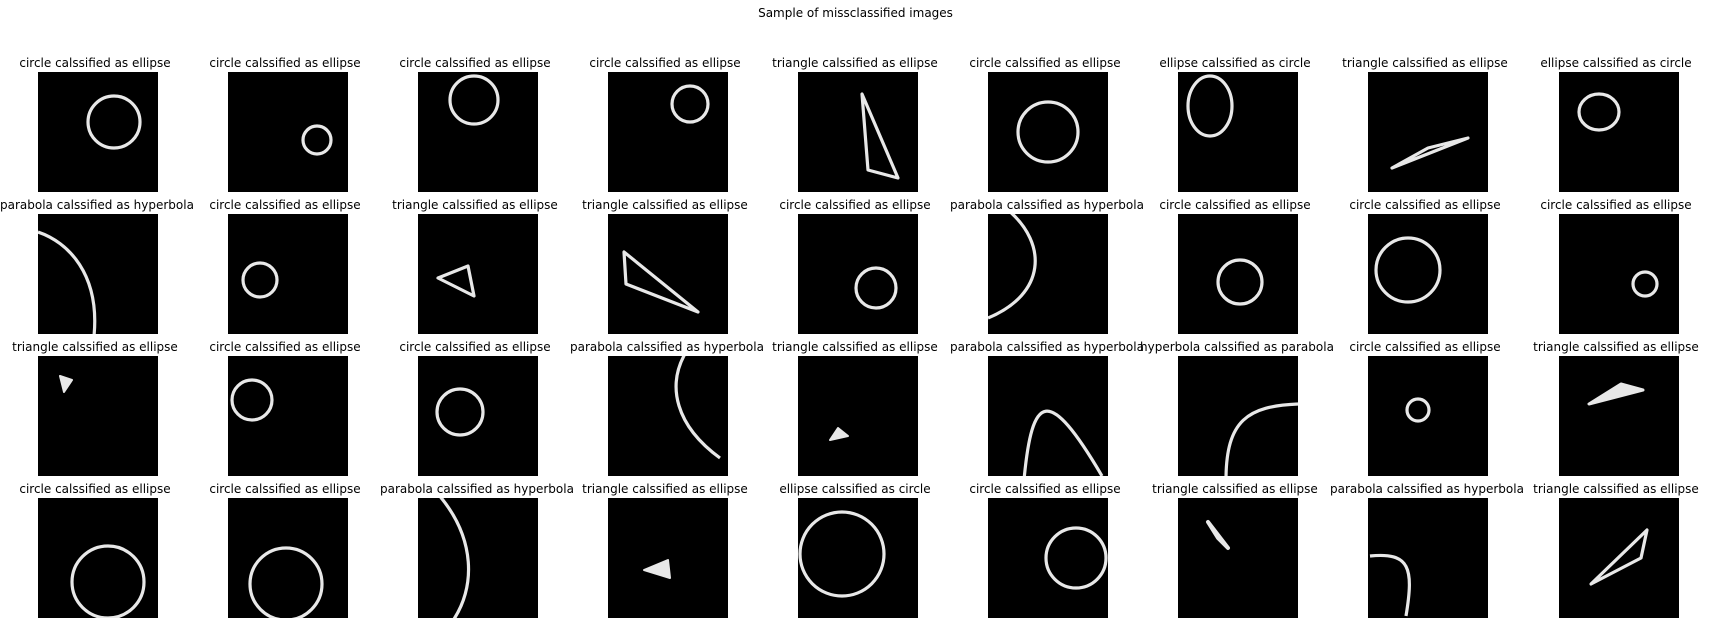  Describe the element at coordinates (1238, 416) in the screenshot. I see `sample-image-hyperbola` at that location.